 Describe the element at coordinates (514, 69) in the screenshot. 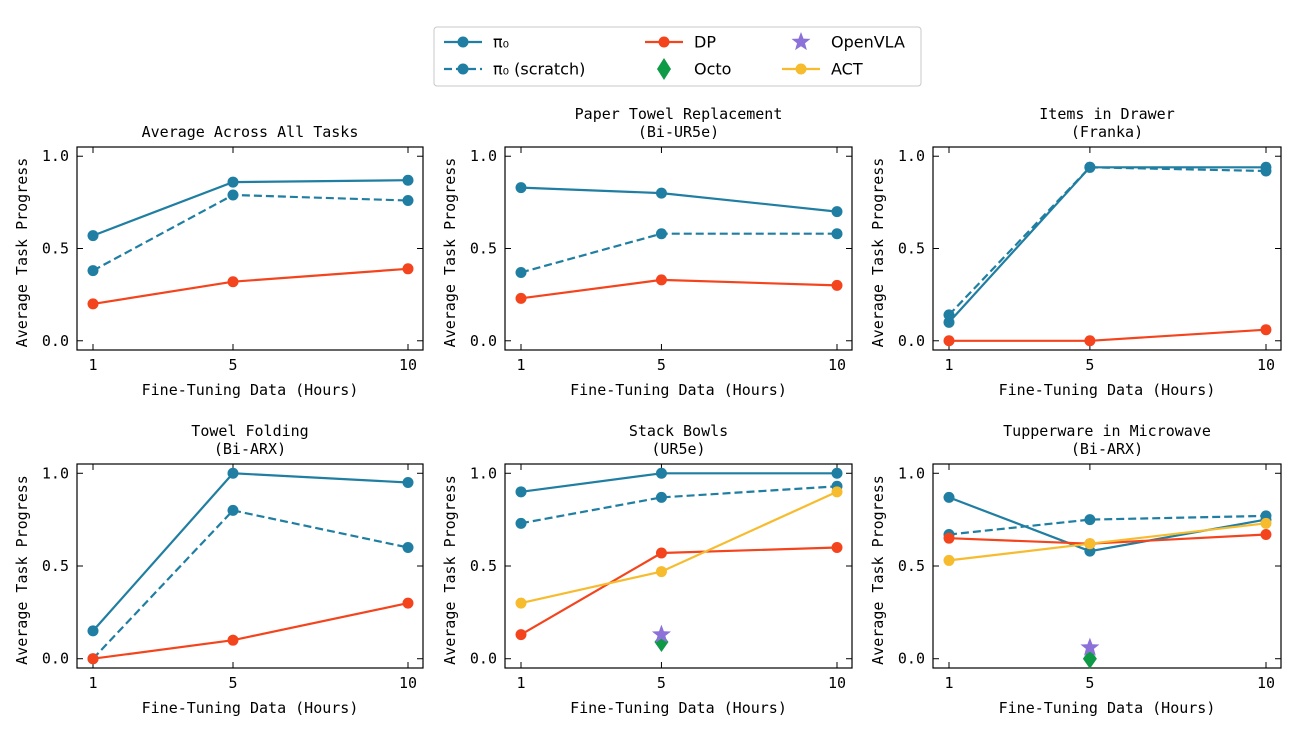

I see `legend-entry-pi0s: π₀ (scratch)` at that location.